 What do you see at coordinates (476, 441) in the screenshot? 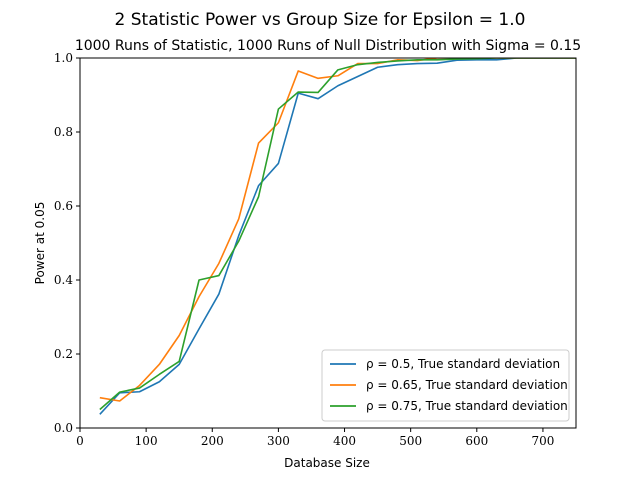
I see `x-tick-label: 600` at bounding box center [476, 441].